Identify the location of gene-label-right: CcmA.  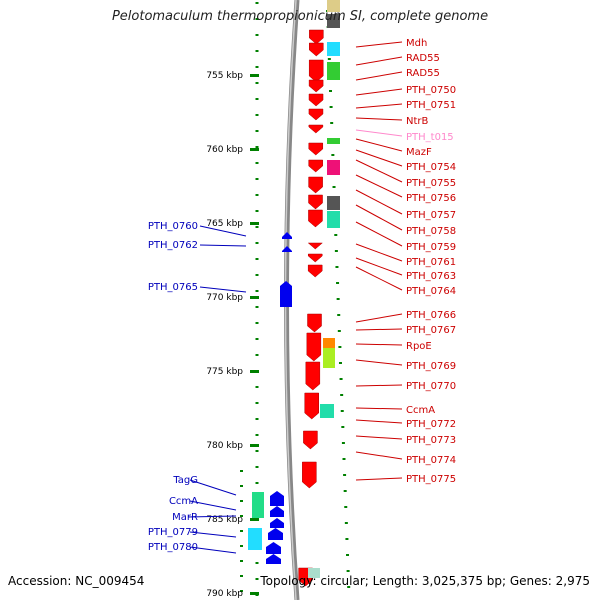
(420, 410).